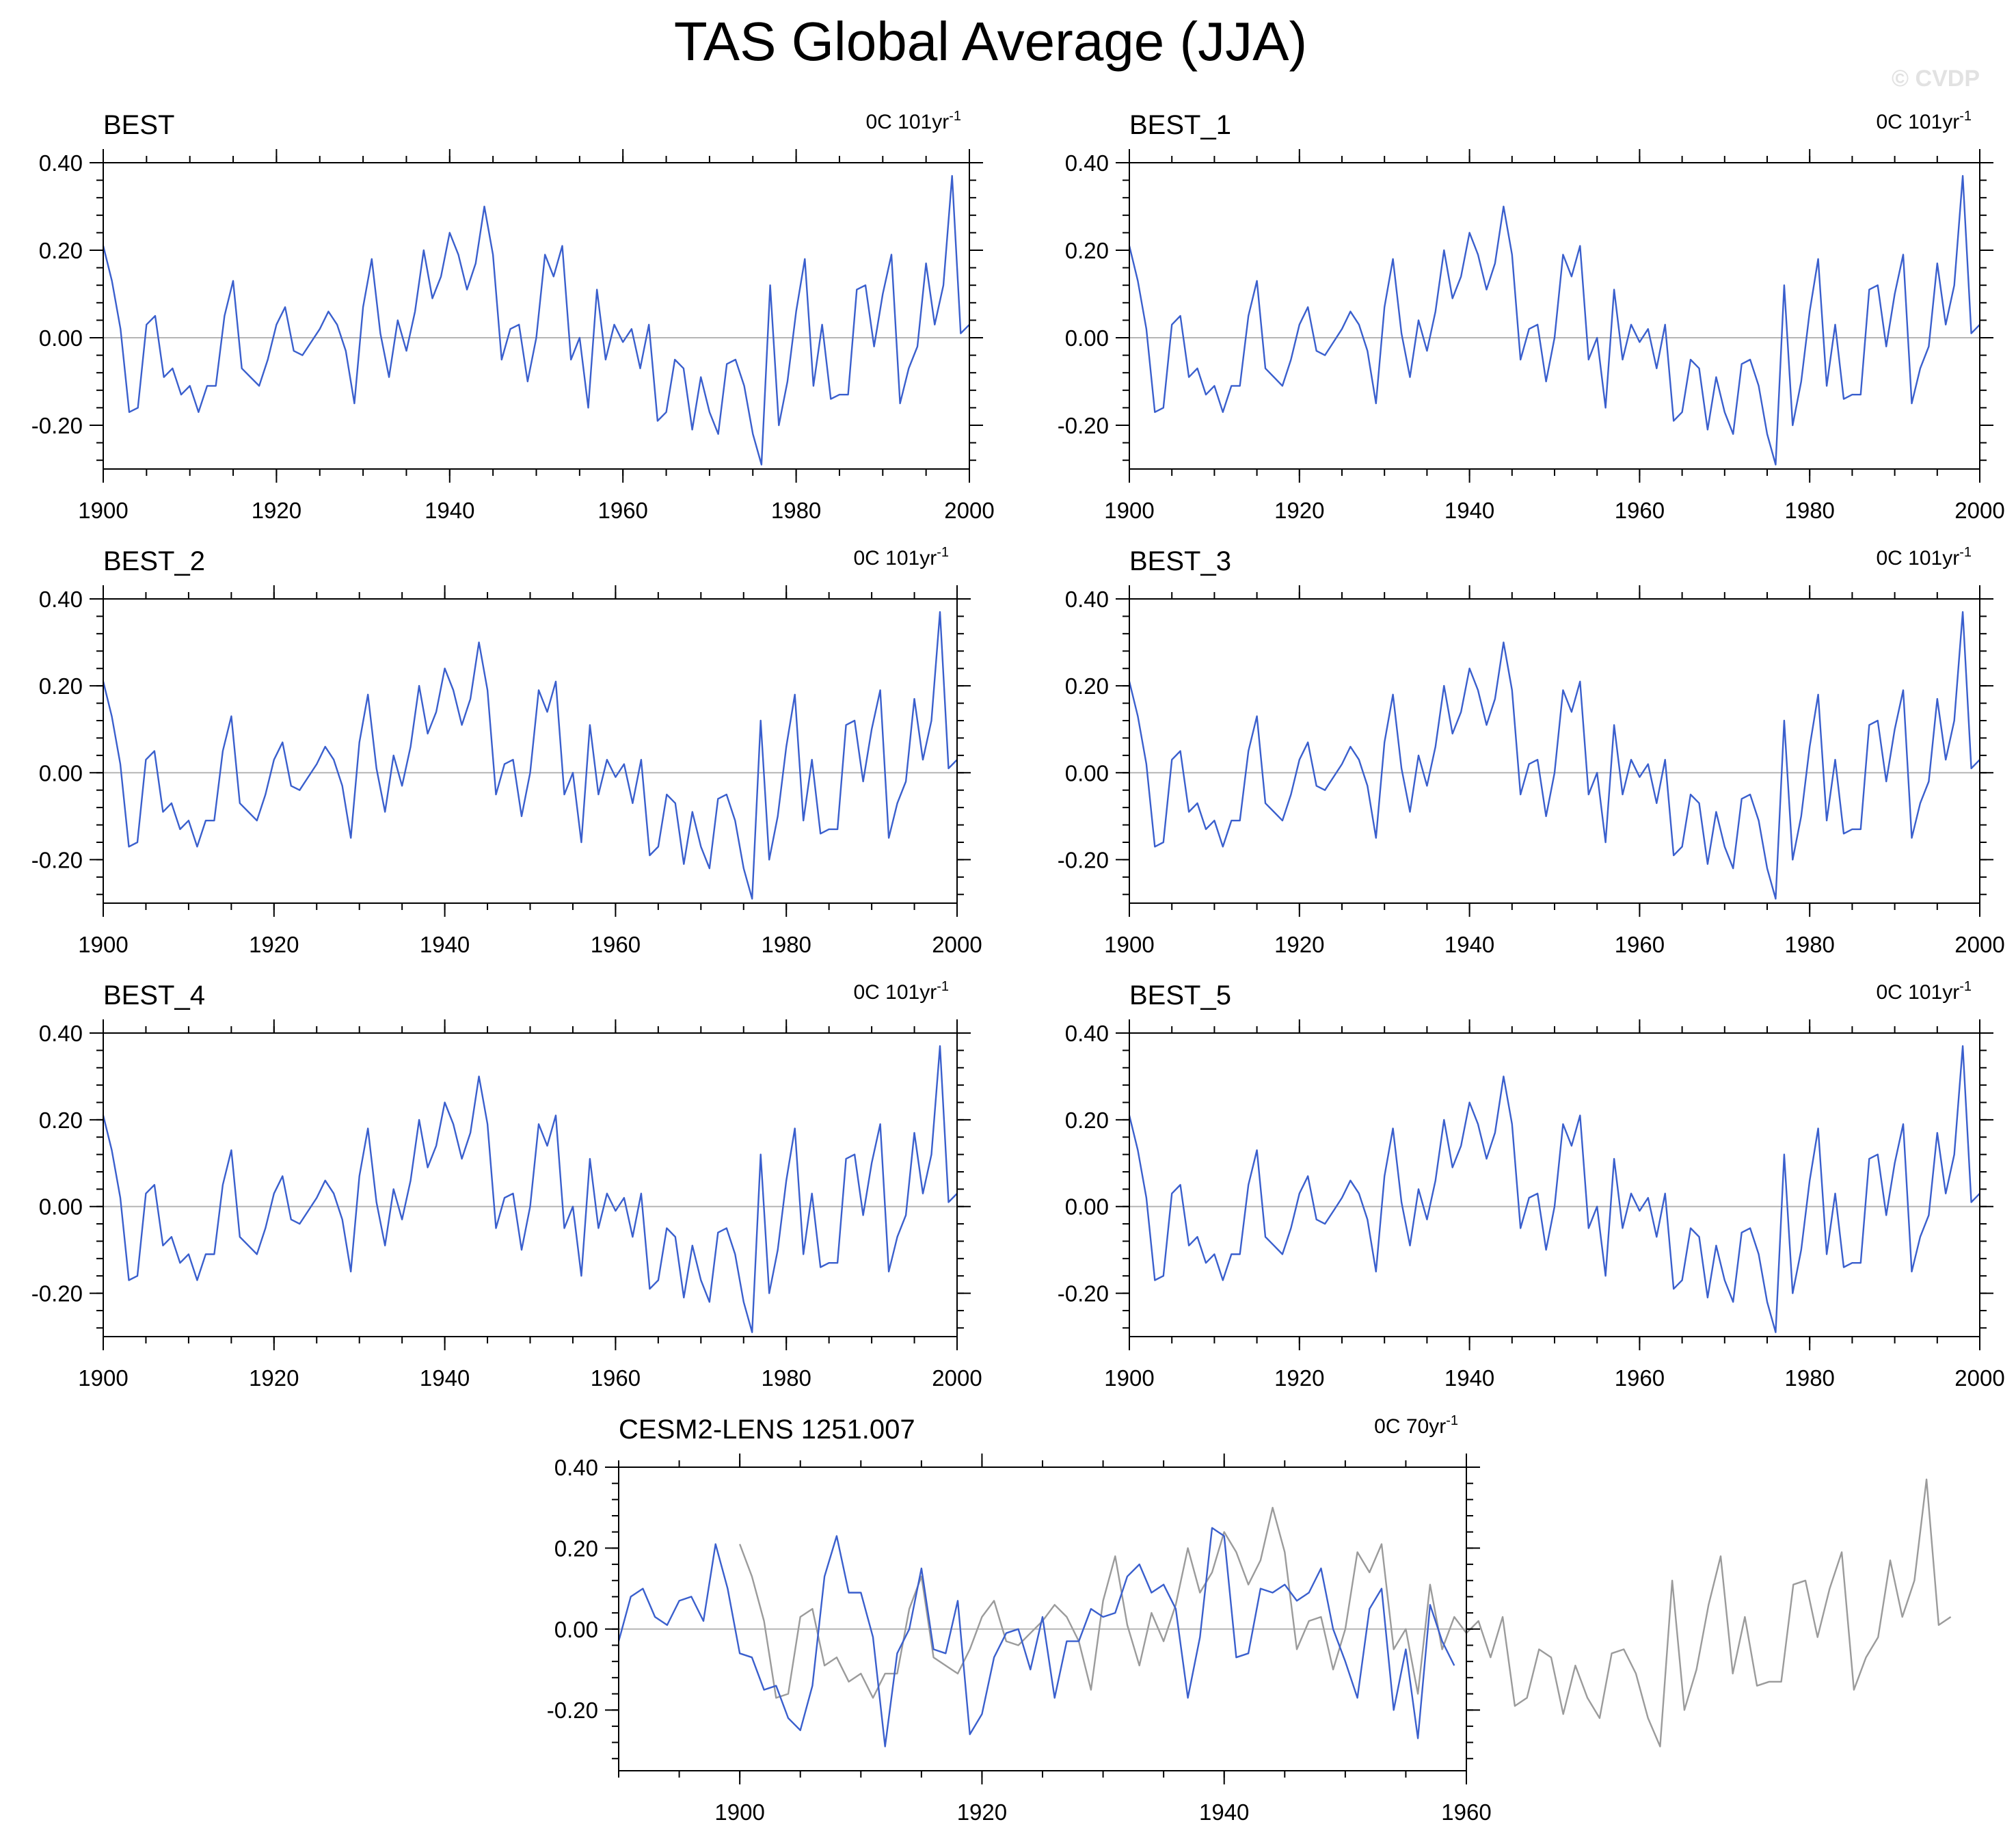 The height and width of the screenshot is (1848, 2016). I want to click on panel-title: BEST_5, so click(1180, 995).